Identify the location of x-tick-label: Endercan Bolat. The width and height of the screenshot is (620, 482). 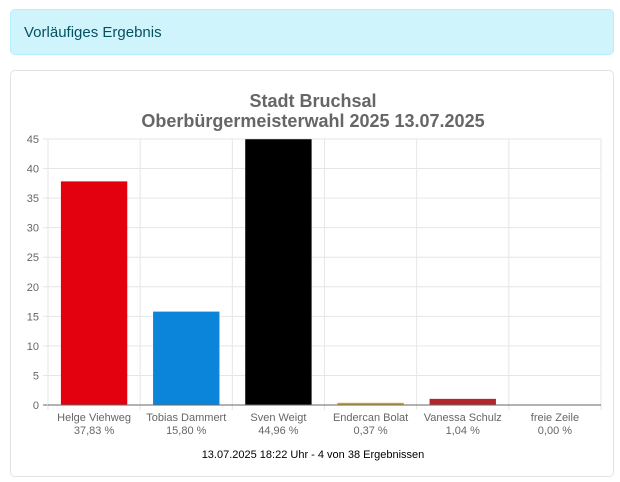
(370, 418).